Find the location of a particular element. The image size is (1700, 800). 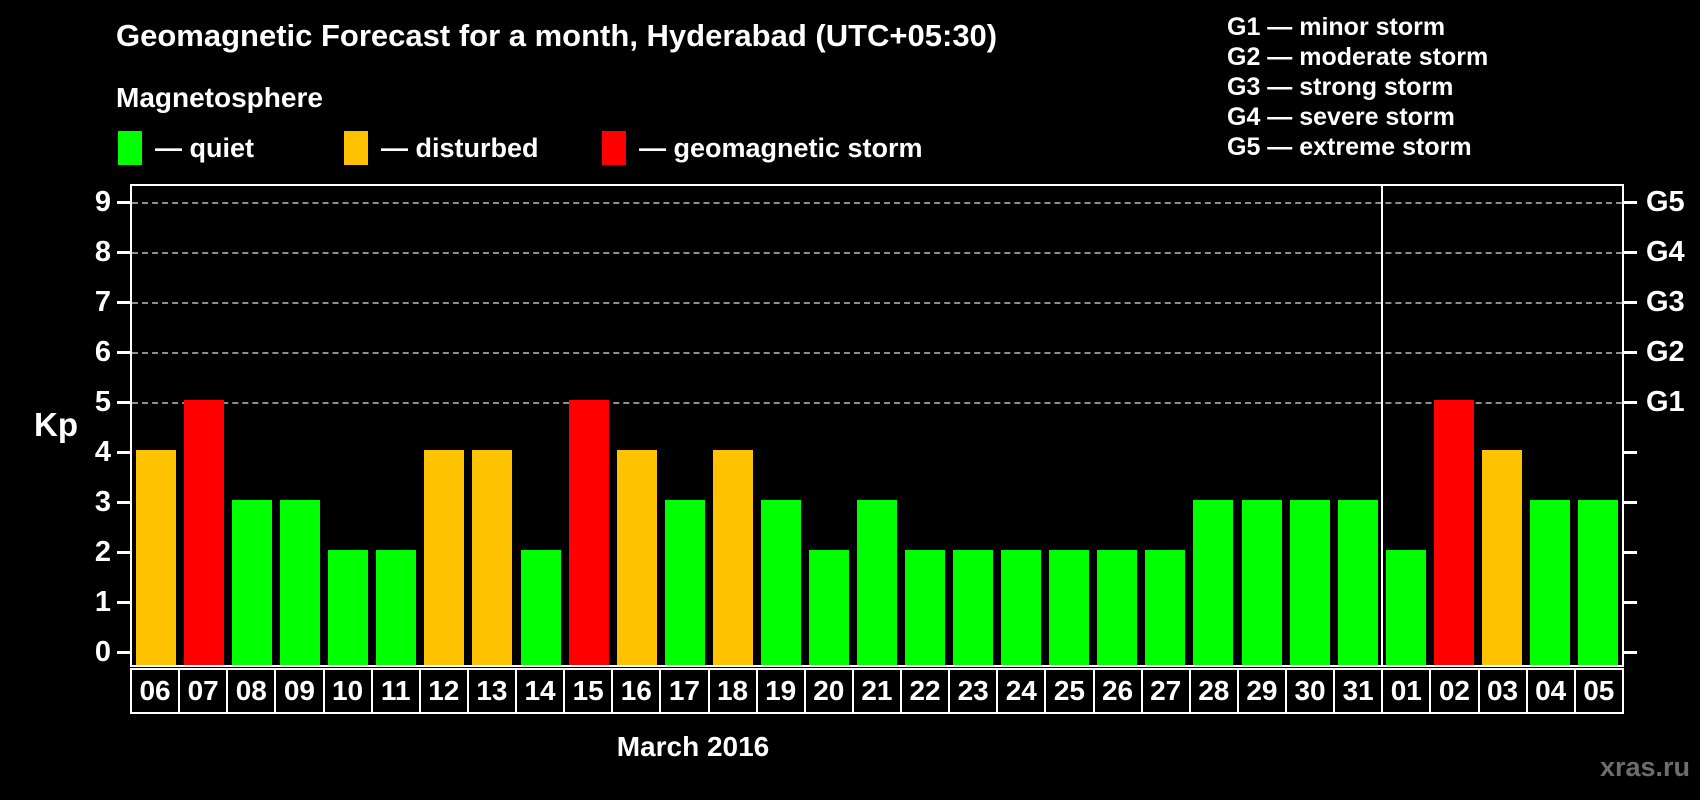

day-label-08: 08 is located at coordinates (251, 691).